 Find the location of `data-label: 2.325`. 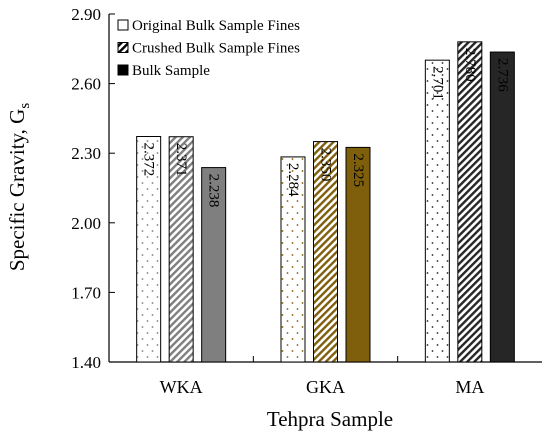

data-label: 2.325 is located at coordinates (358, 170).